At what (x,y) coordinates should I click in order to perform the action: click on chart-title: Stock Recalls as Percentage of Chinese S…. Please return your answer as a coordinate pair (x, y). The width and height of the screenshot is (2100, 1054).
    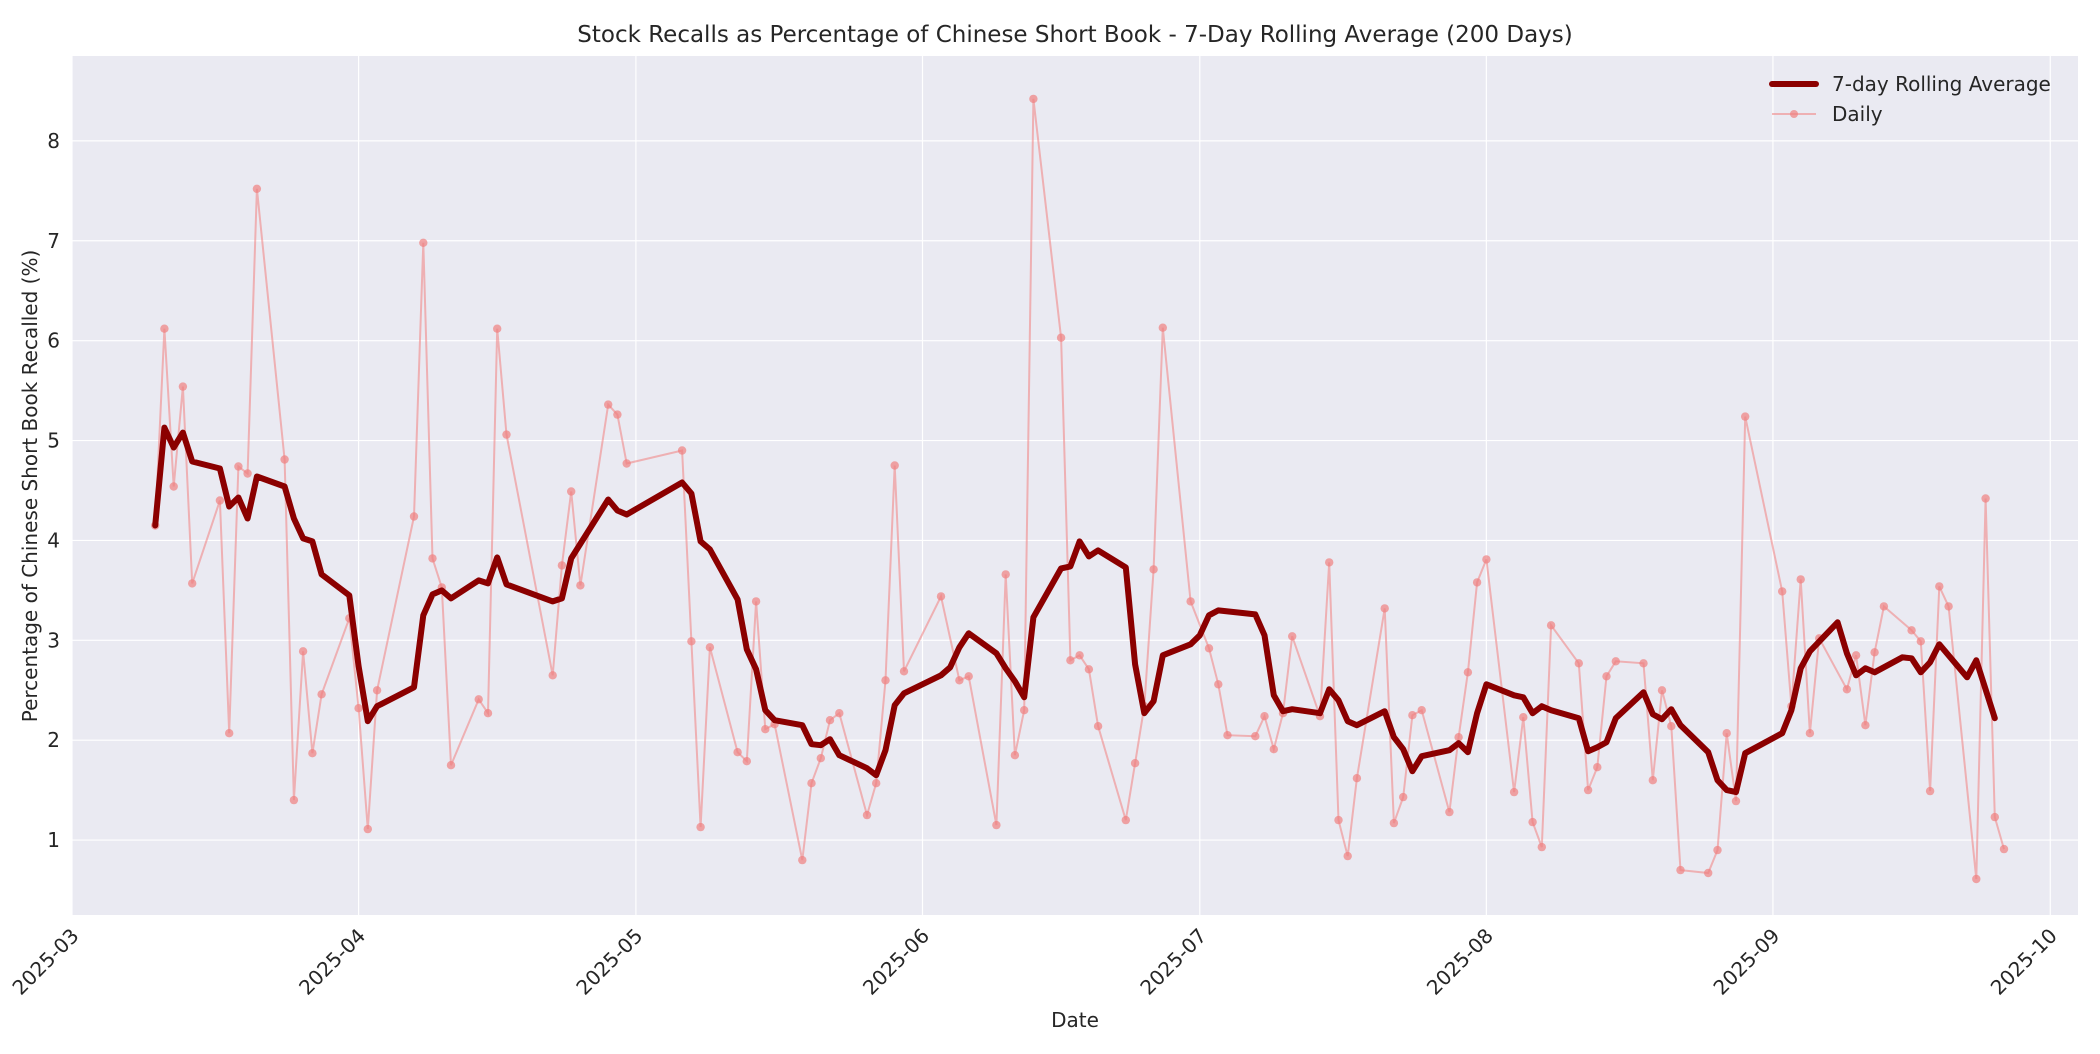
    Looking at the image, I should click on (1075, 35).